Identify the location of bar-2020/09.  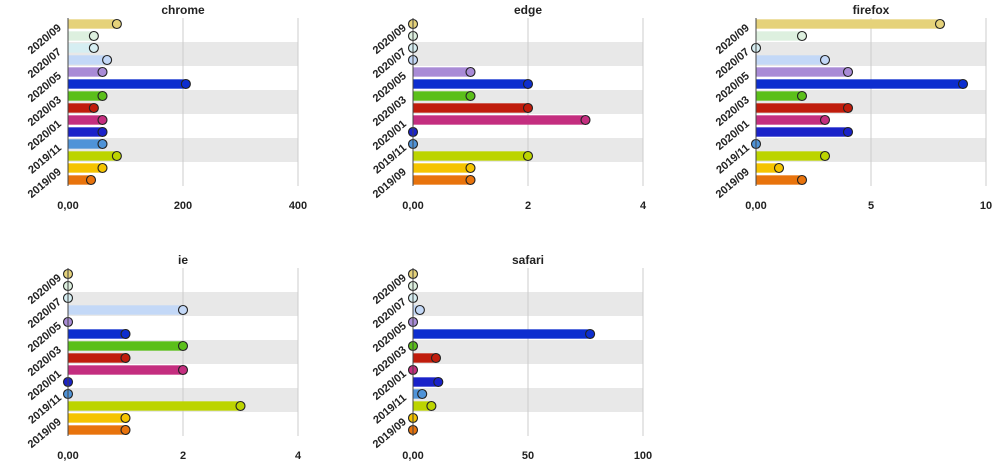
(92, 24).